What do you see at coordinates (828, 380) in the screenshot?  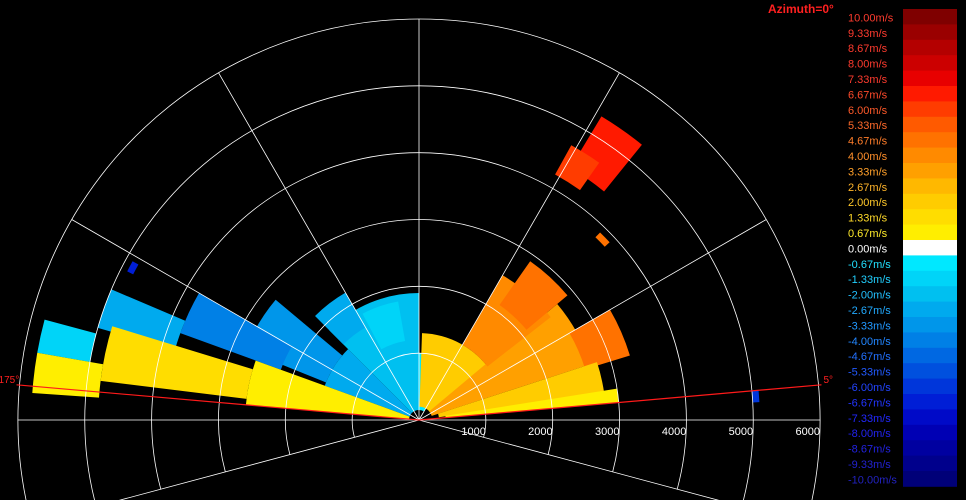 I see `angle-marker-label-5: 5°` at bounding box center [828, 380].